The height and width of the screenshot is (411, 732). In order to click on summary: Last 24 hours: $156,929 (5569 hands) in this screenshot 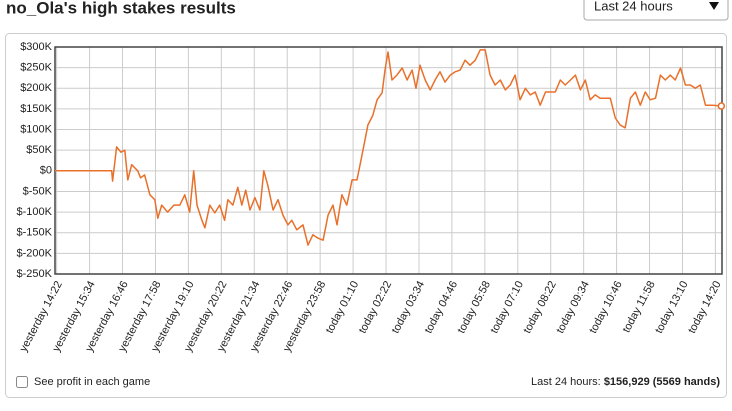, I will do `click(625, 382)`.